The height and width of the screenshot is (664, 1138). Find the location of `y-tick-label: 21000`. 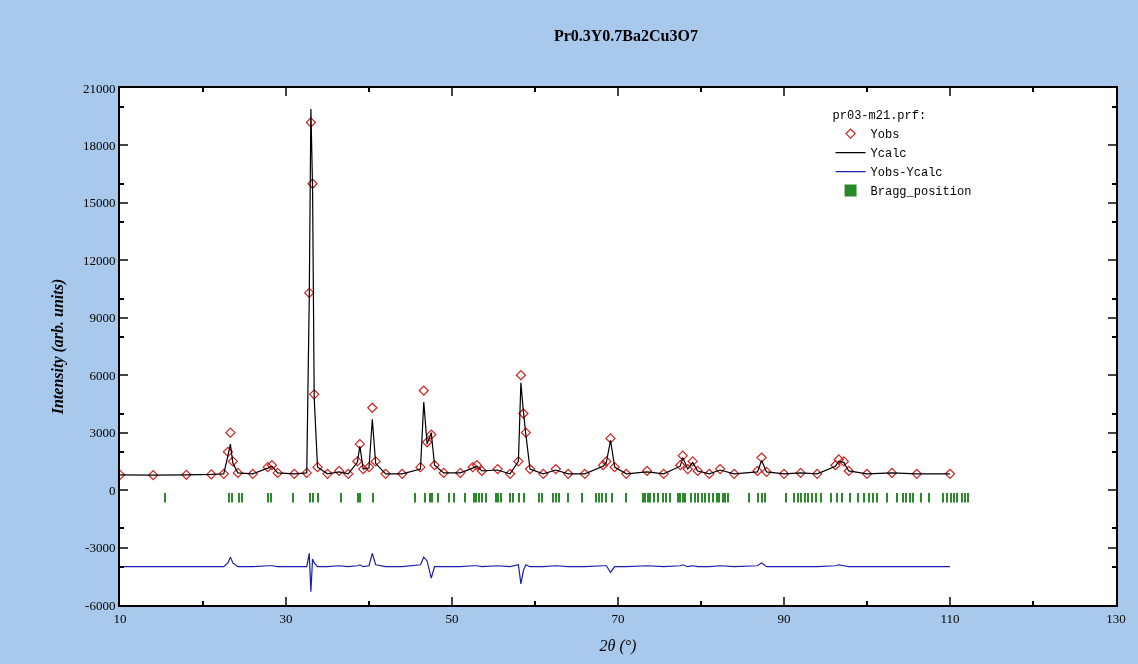

y-tick-label: 21000 is located at coordinates (99, 88).